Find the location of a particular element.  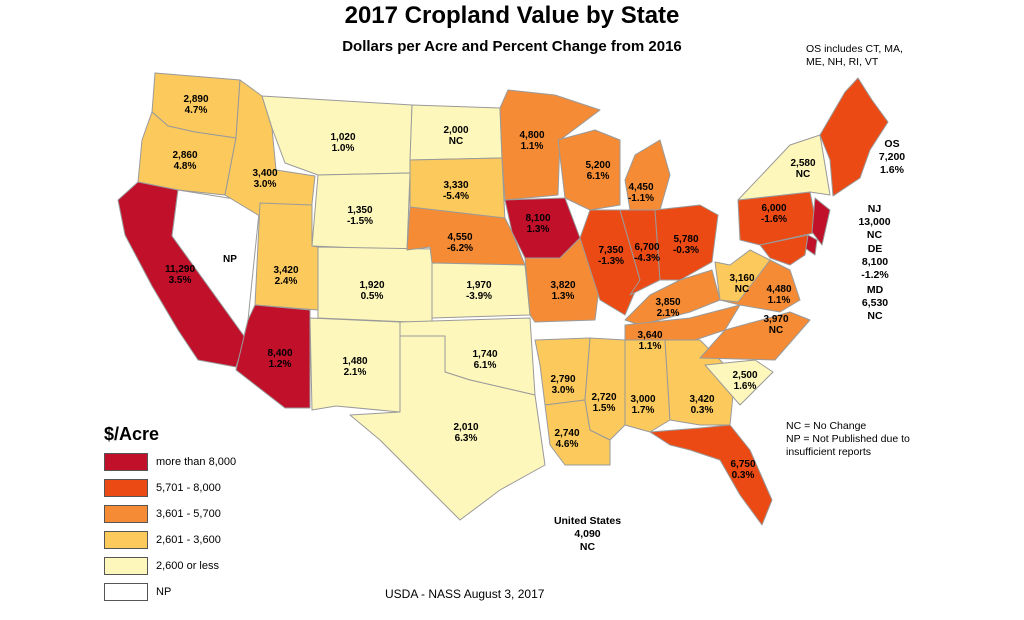

state-label-OH: 5,780 -0.3% is located at coordinates (686, 245).